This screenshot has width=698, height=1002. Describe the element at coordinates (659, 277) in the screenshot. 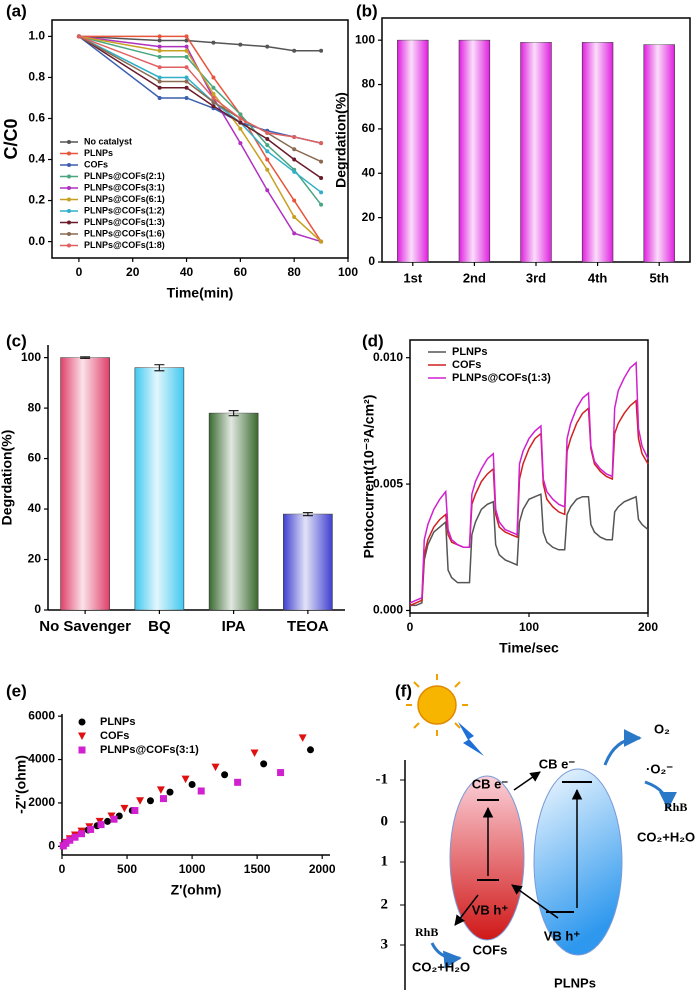

I see `x-tick-label: 5th` at that location.